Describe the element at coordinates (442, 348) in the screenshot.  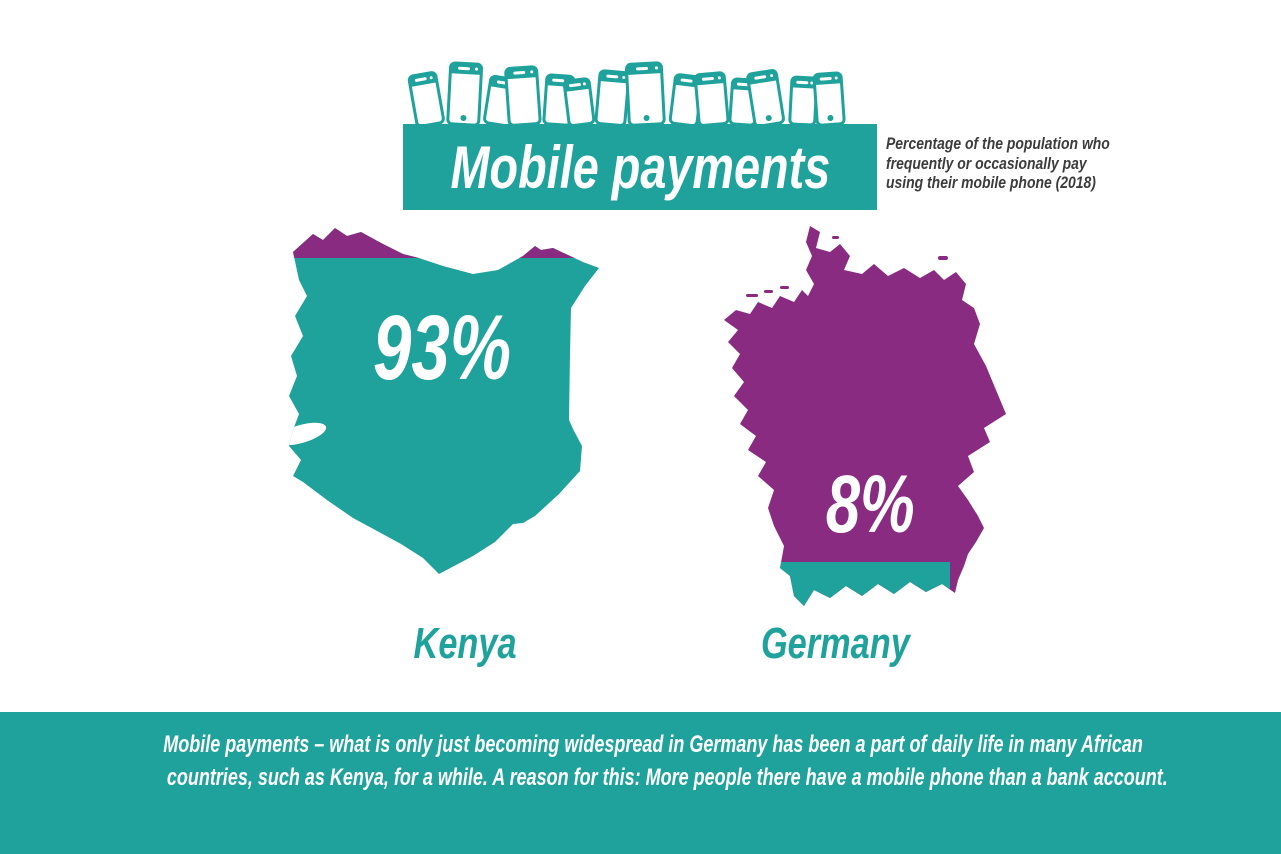
I see `kenya-value: 93%` at that location.